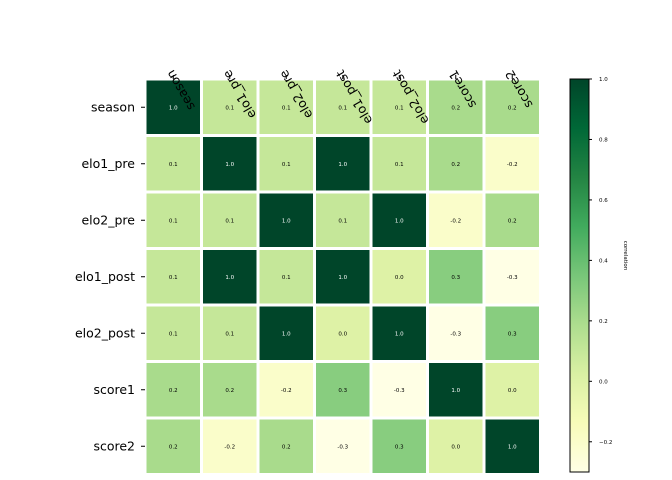 The image size is (672, 480). Describe the element at coordinates (105, 276) in the screenshot. I see `row-label: elo1_post` at that location.